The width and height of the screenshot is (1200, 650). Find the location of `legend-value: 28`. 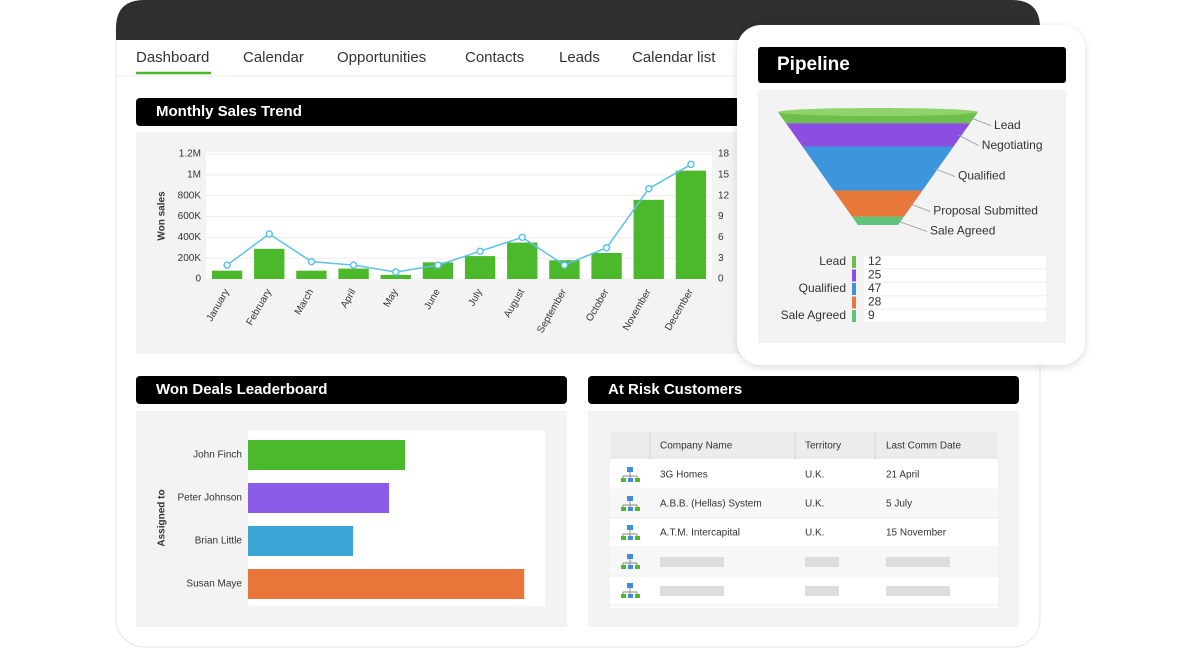

legend-value: 28 is located at coordinates (875, 302).